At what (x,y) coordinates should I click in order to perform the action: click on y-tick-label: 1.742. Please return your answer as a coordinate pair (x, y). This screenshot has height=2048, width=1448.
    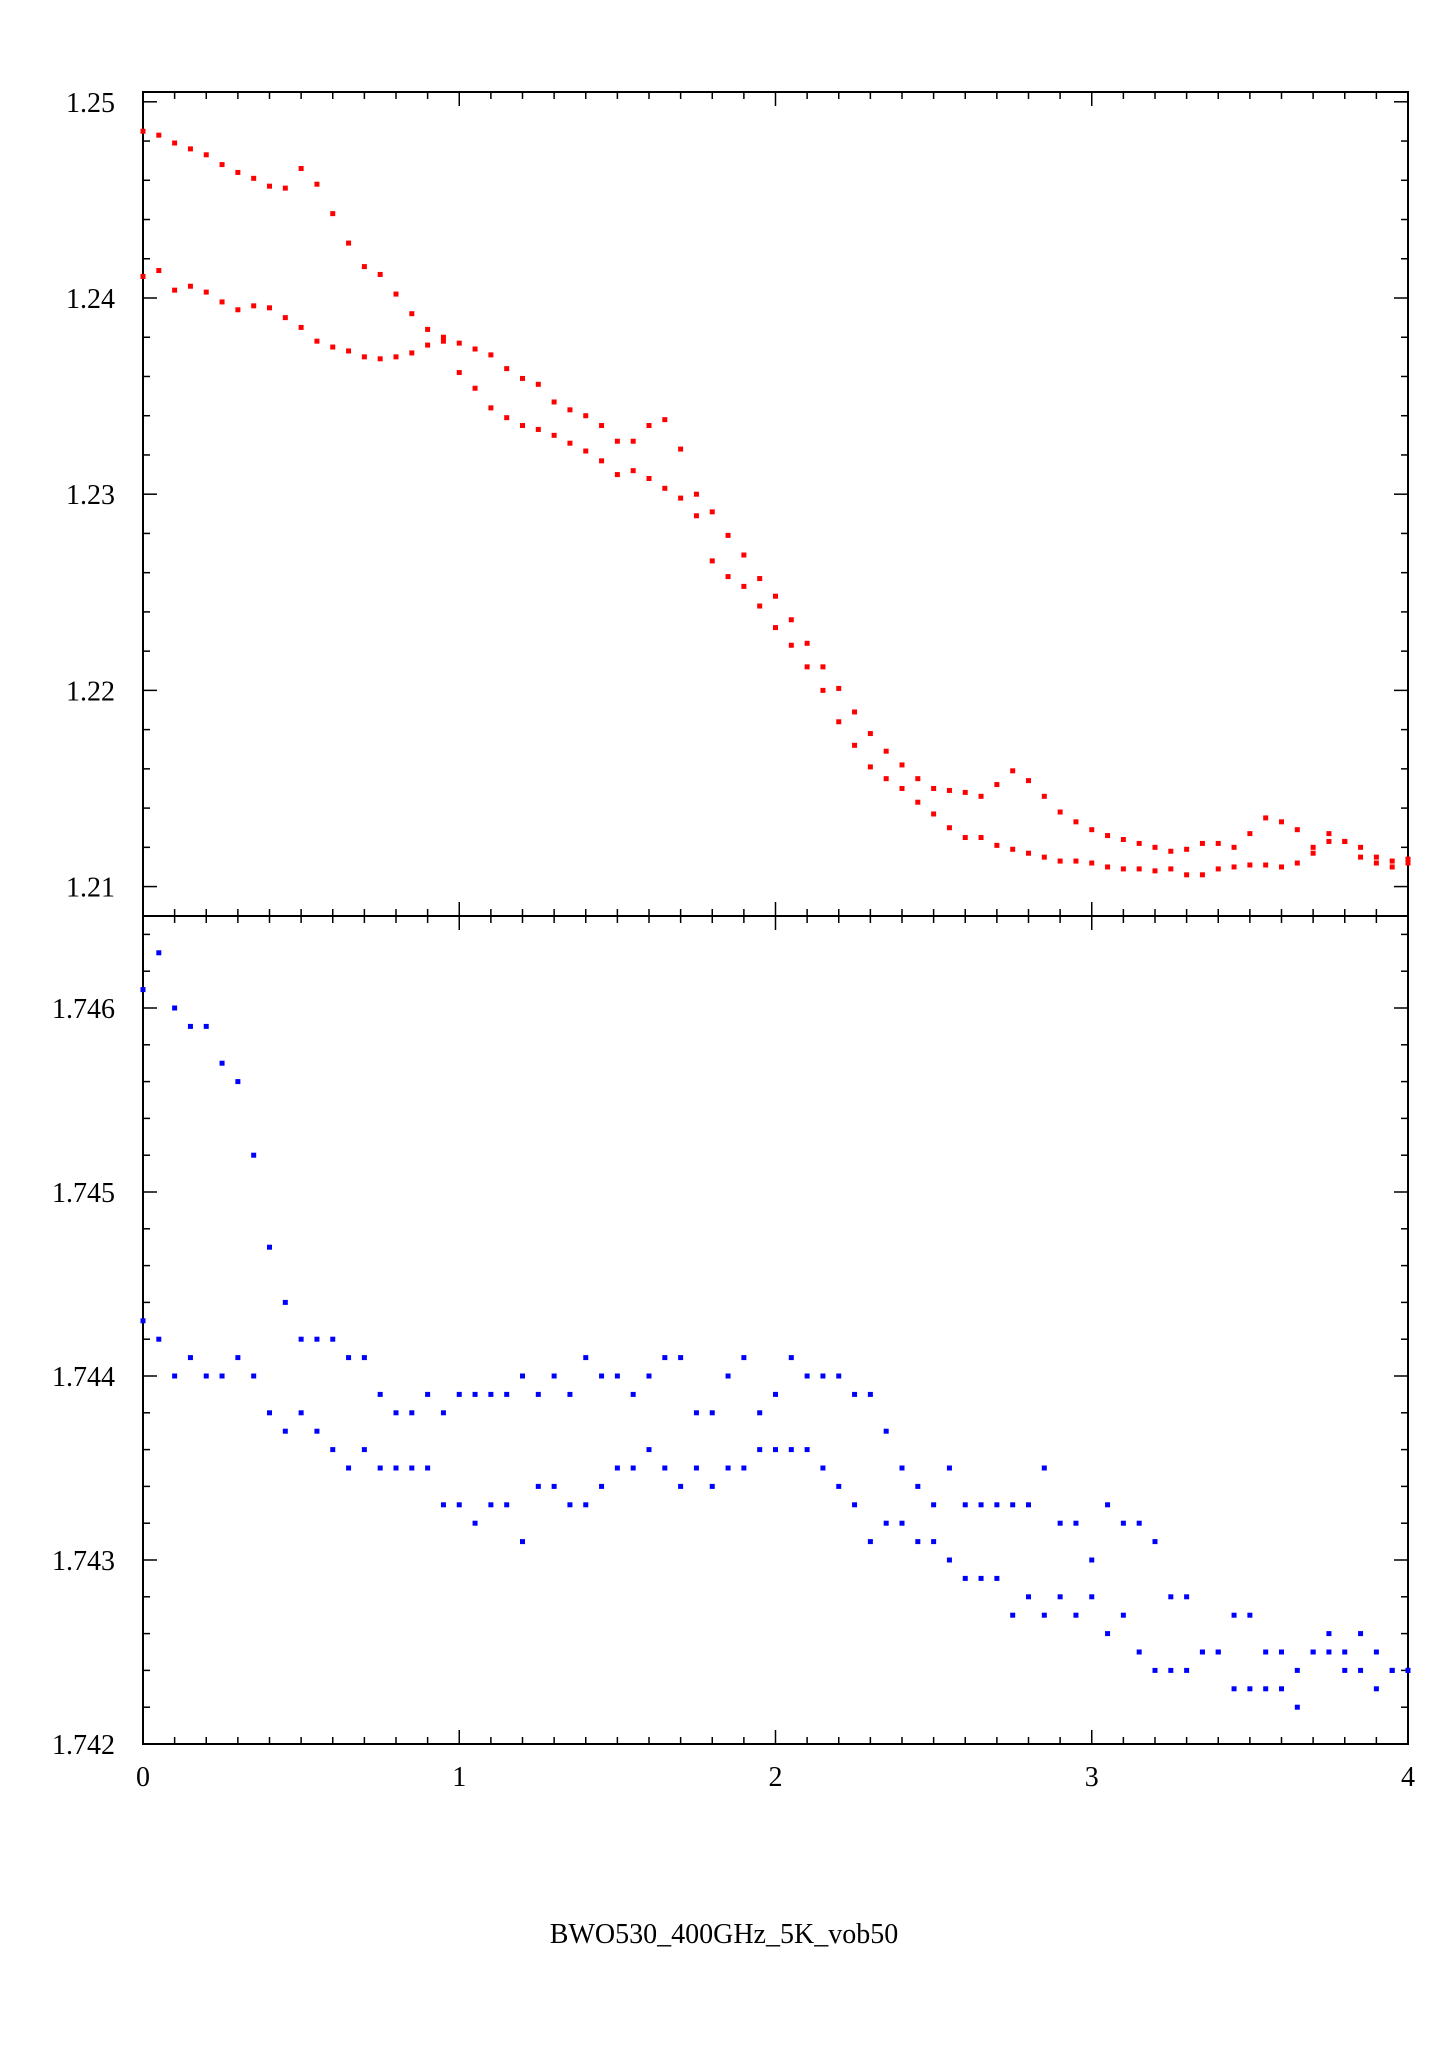
    Looking at the image, I should click on (83, 1745).